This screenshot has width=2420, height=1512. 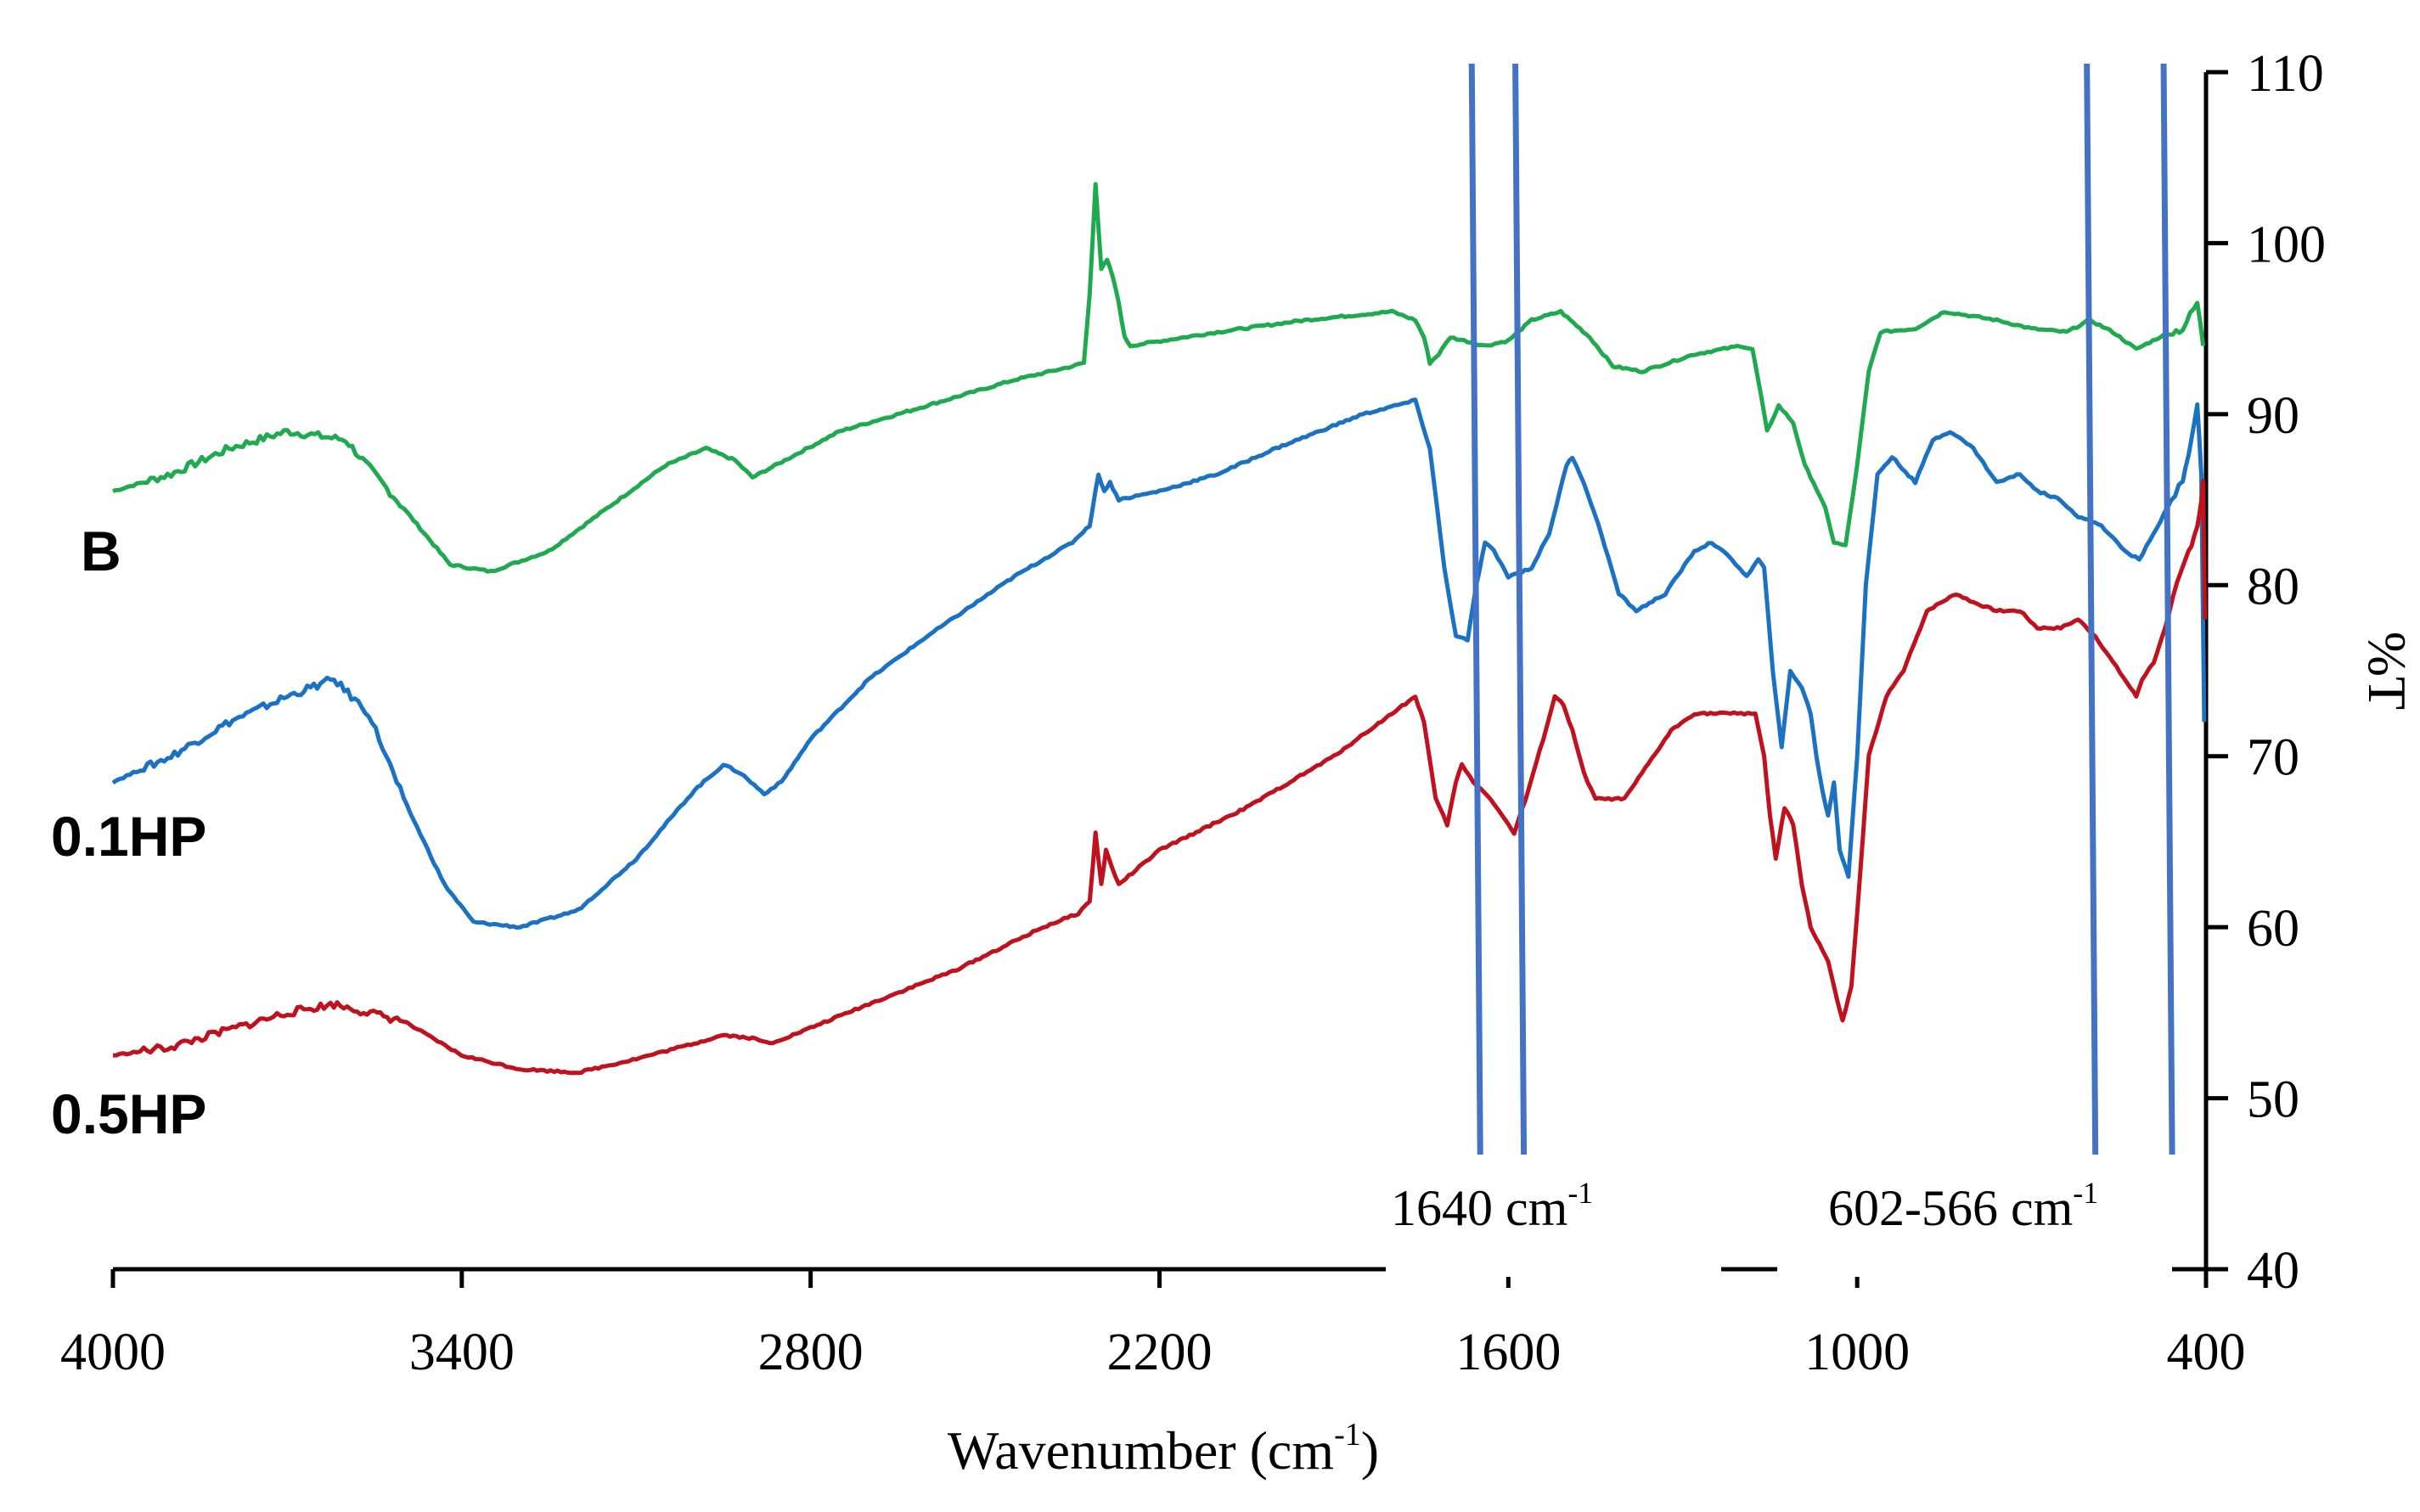 I want to click on y-tick-label-50: 50, so click(x=2273, y=1100).